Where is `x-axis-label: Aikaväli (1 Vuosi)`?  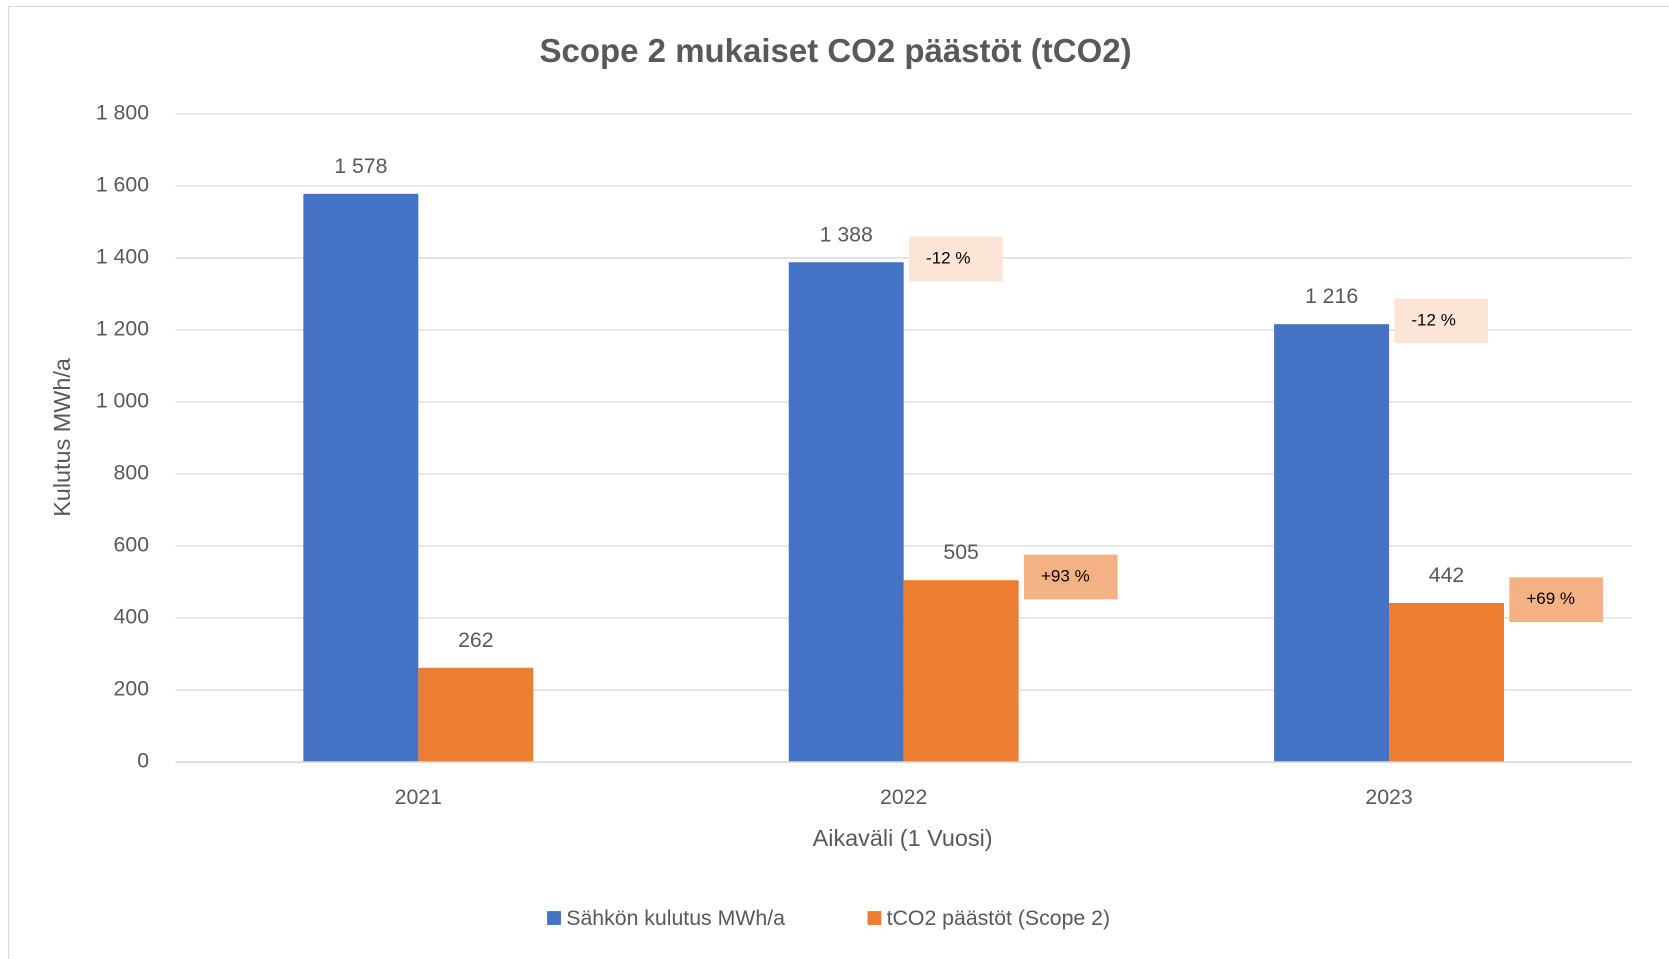
x-axis-label: Aikaväli (1 Vuosi) is located at coordinates (903, 838).